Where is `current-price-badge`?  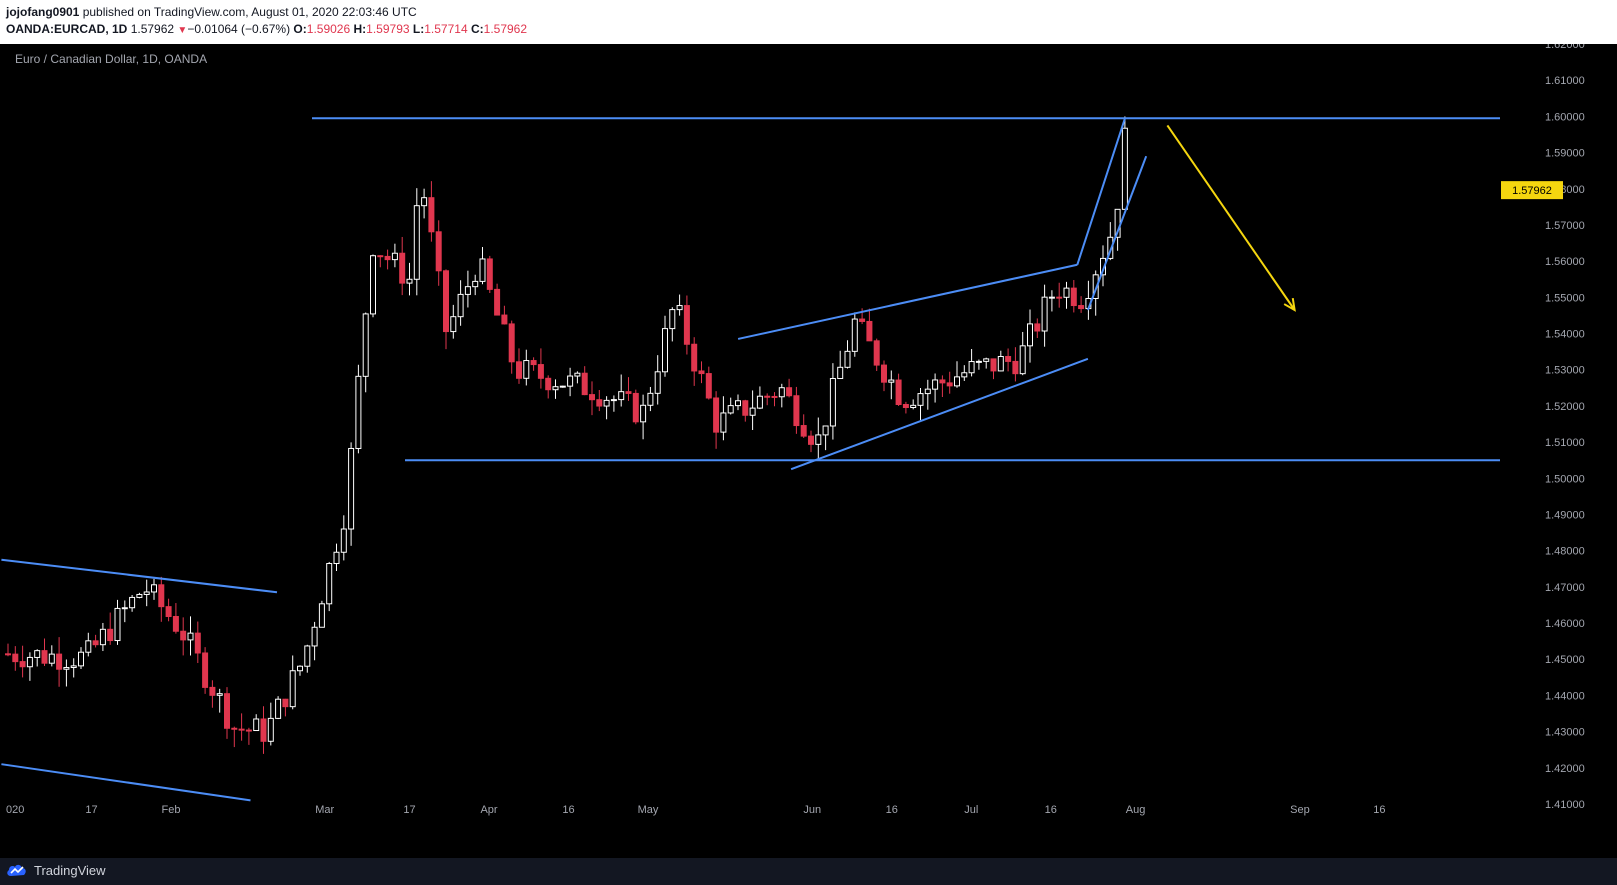 current-price-badge is located at coordinates (1532, 190).